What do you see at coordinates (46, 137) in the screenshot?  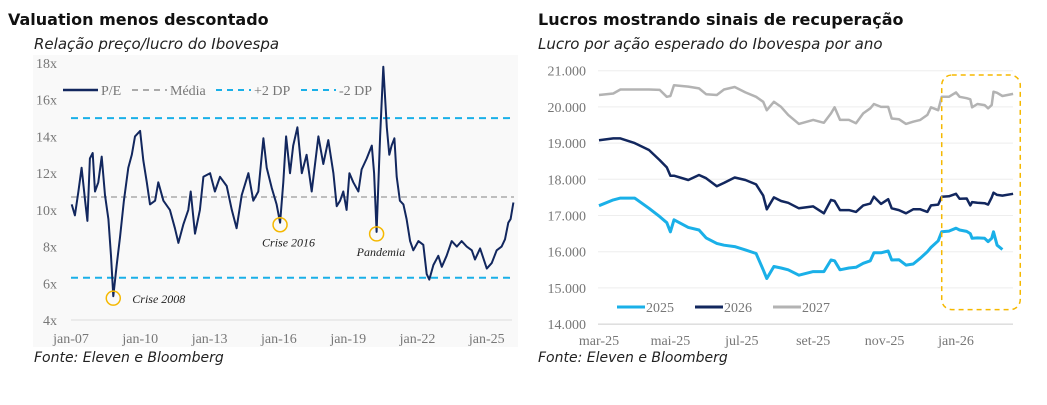 I see `y-tick-label: 14x` at bounding box center [46, 137].